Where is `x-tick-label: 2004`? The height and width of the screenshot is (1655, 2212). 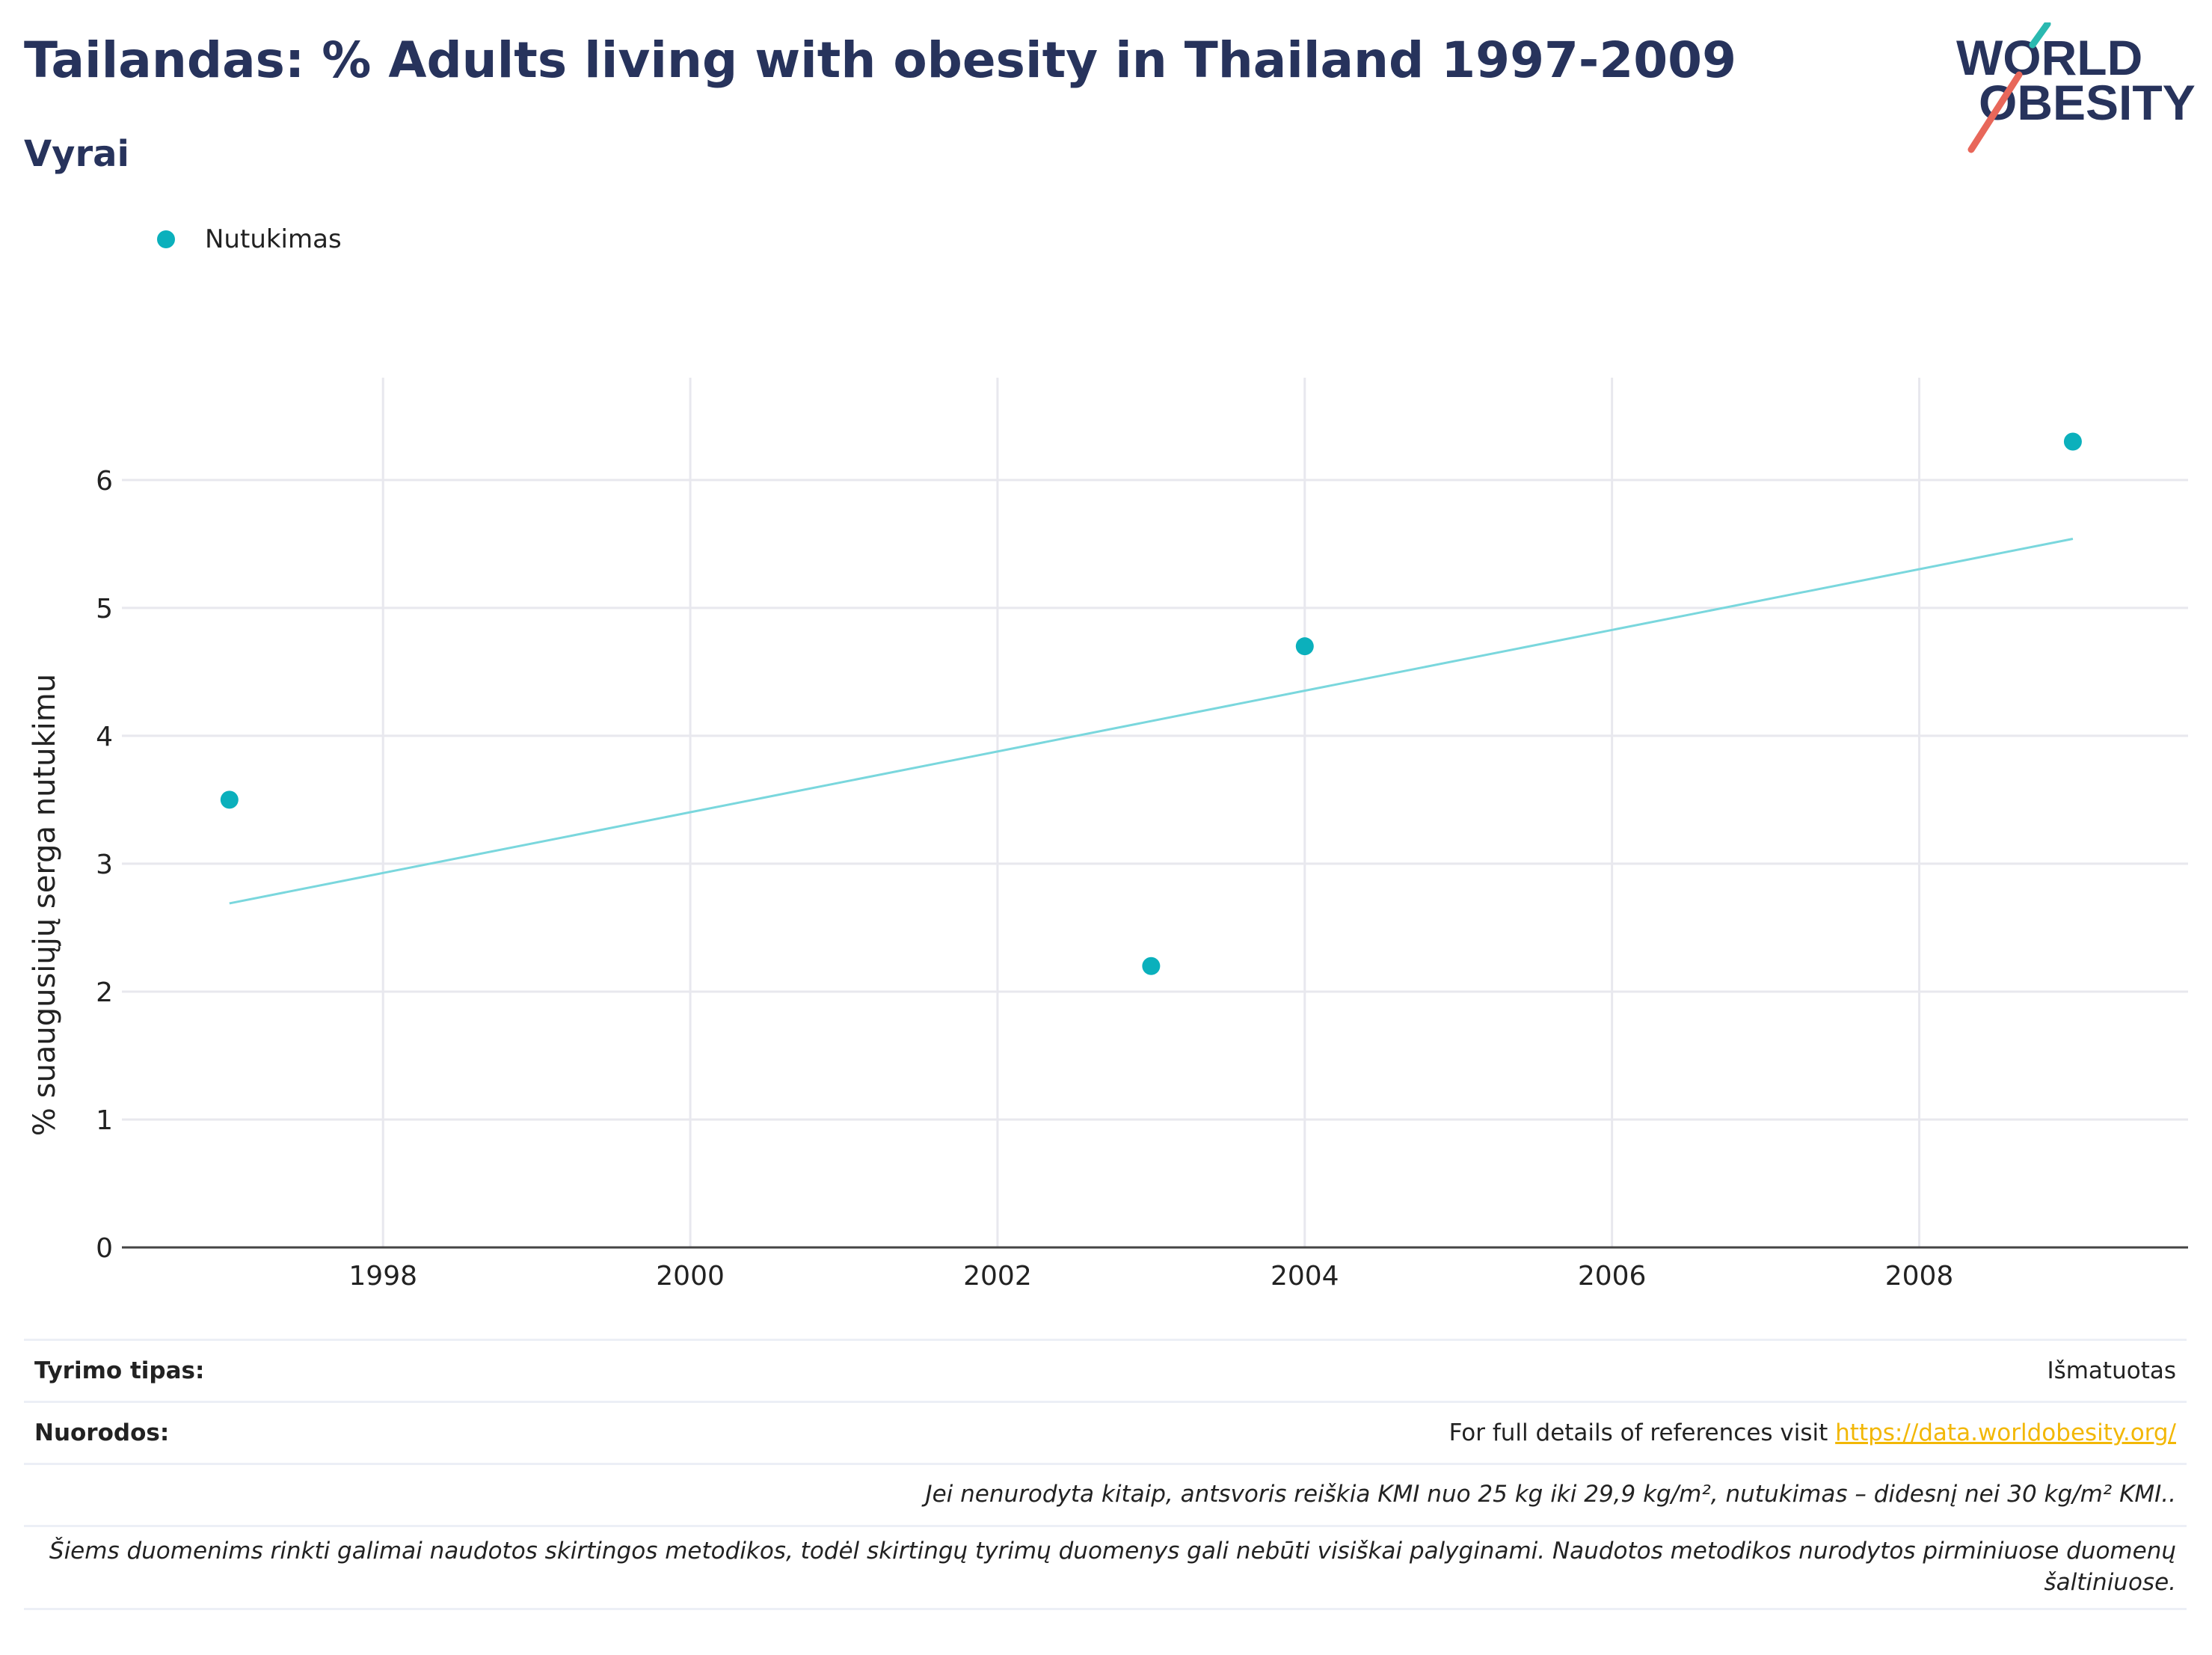
x-tick-label: 2004 is located at coordinates (1305, 1276).